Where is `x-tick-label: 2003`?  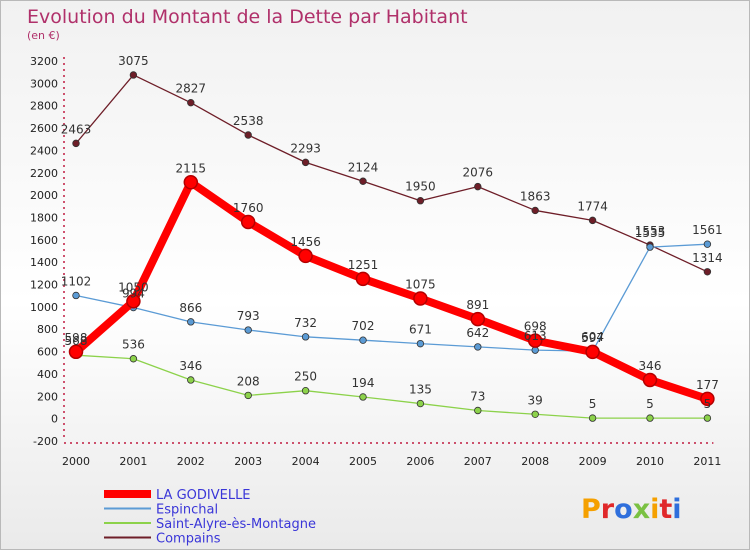 x-tick-label: 2003 is located at coordinates (248, 461).